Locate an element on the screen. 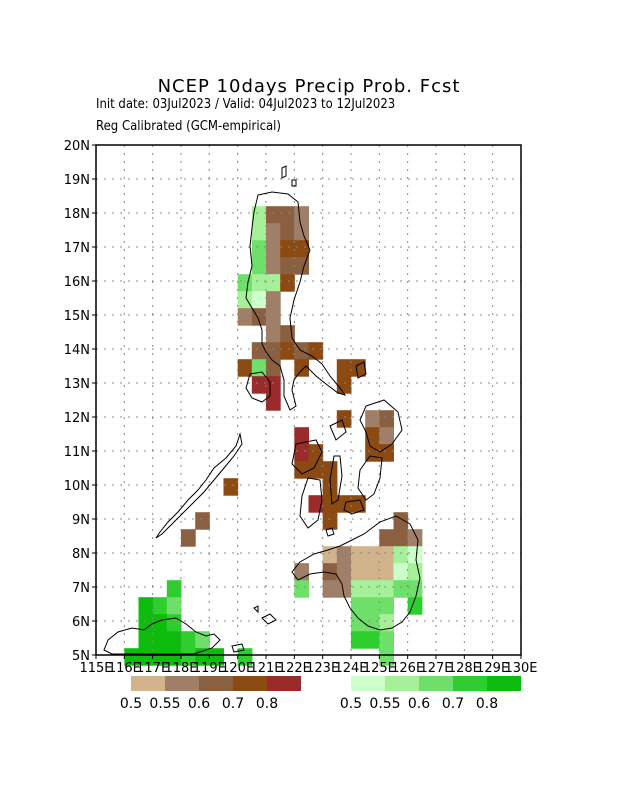  mindoro-outline is located at coordinates (258, 387).